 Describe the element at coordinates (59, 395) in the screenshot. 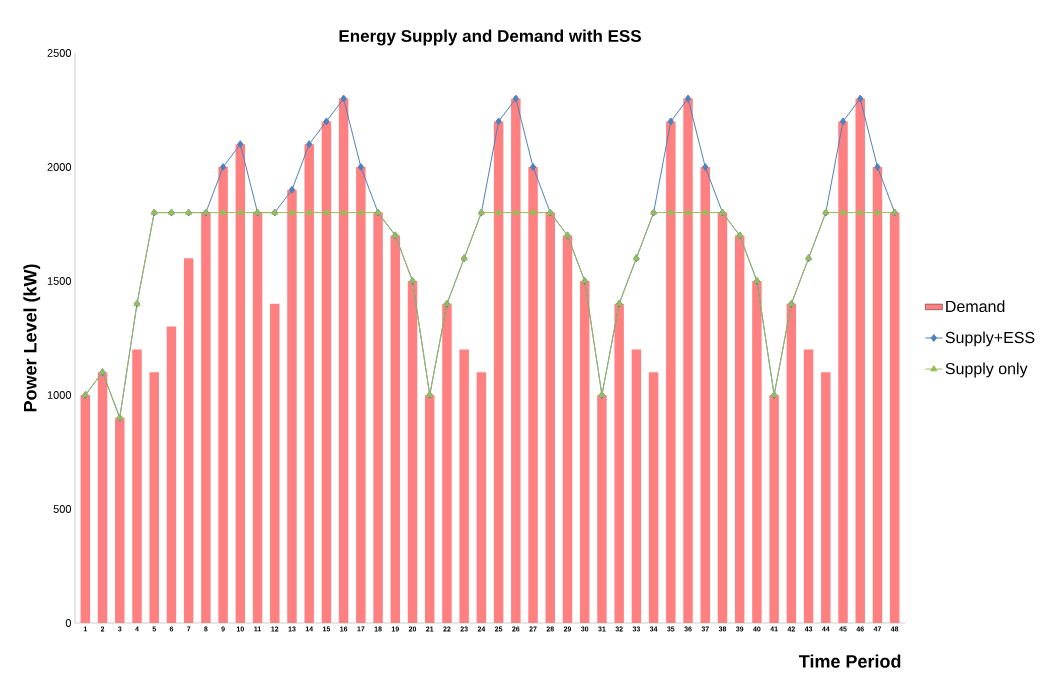

I see `y-tick-label: 1000` at that location.